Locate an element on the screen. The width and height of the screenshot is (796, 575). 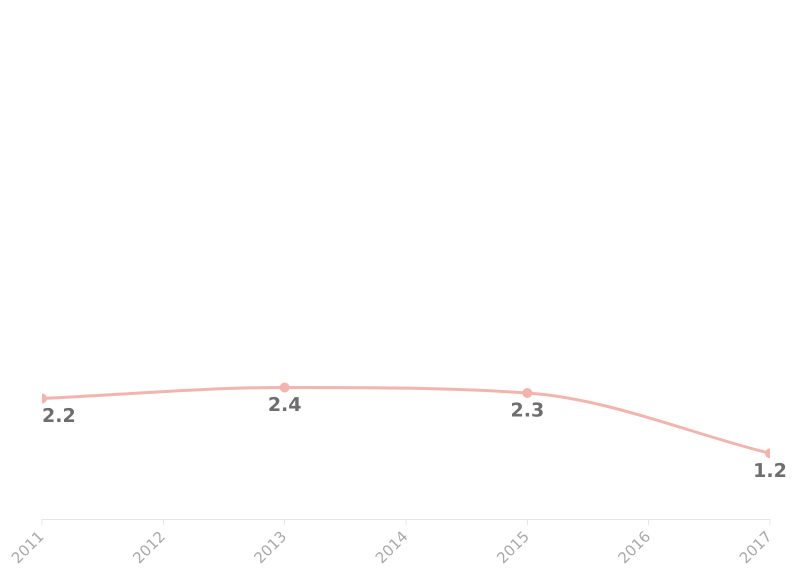
data-label: 2.4 is located at coordinates (285, 405).